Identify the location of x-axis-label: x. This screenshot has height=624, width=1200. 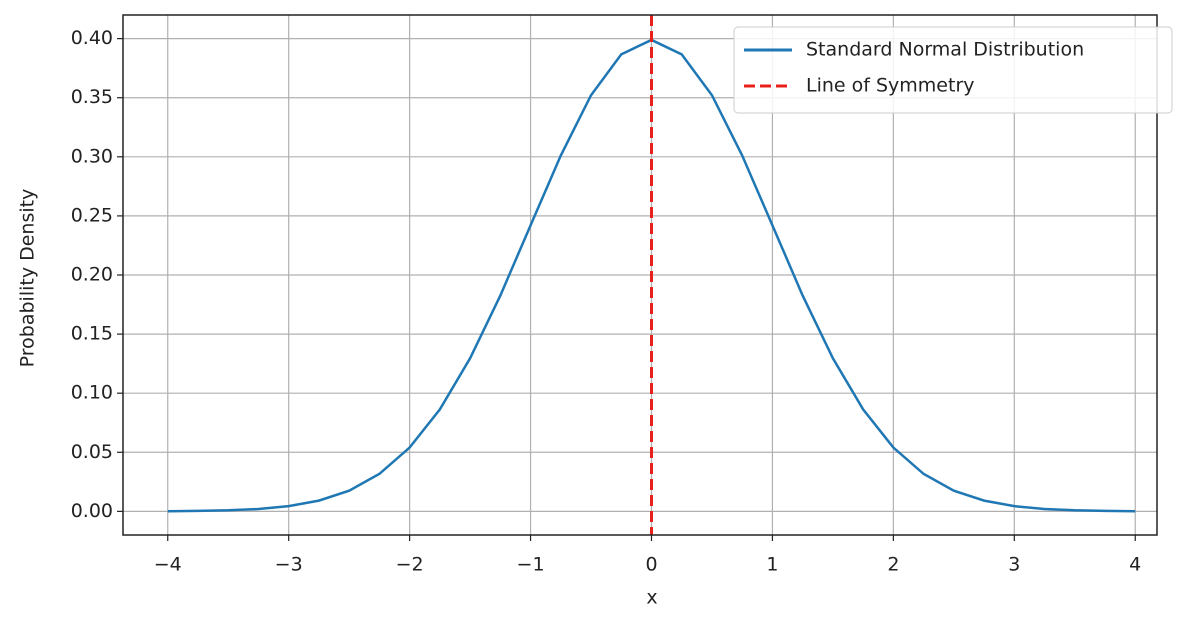
(651, 598).